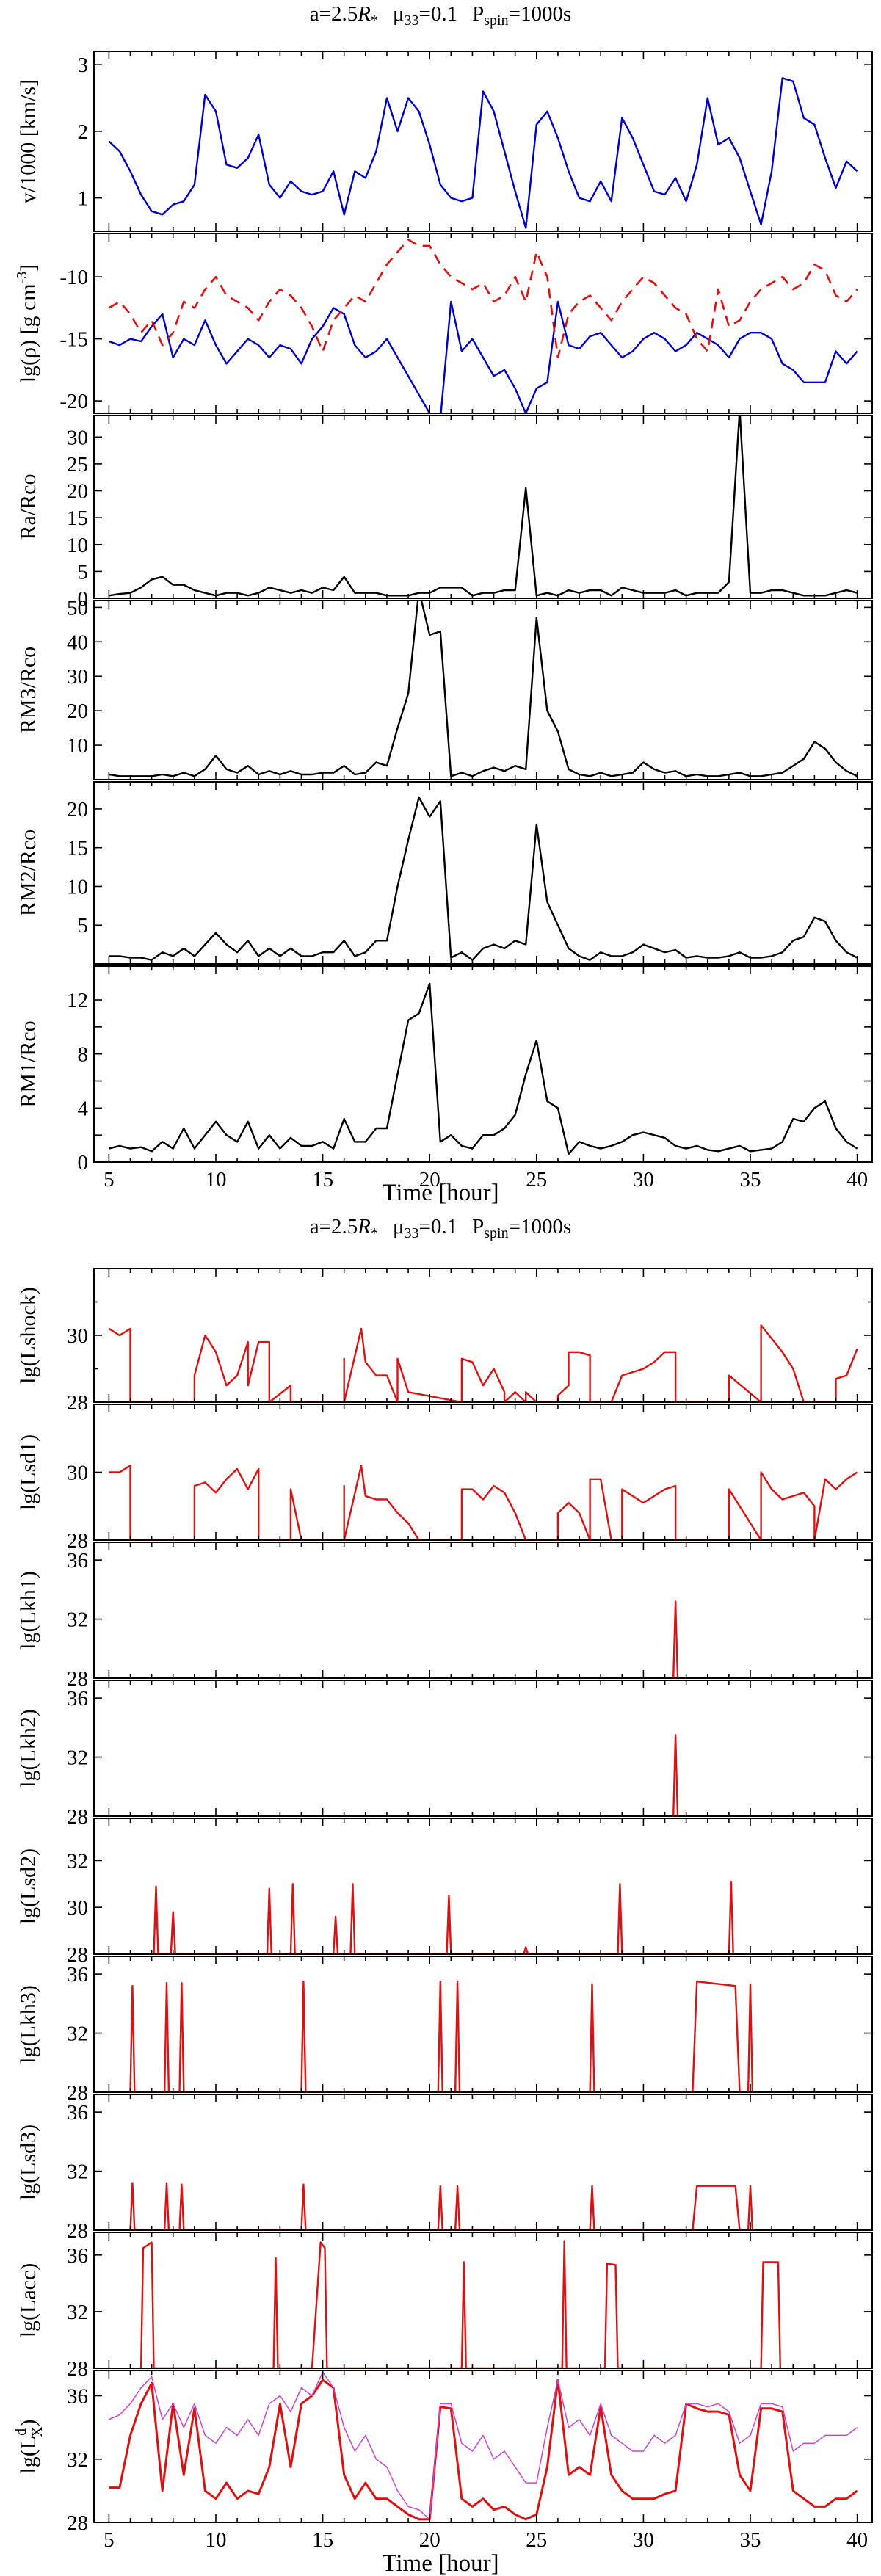  I want to click on y-tick-label: 5, so click(83, 926).